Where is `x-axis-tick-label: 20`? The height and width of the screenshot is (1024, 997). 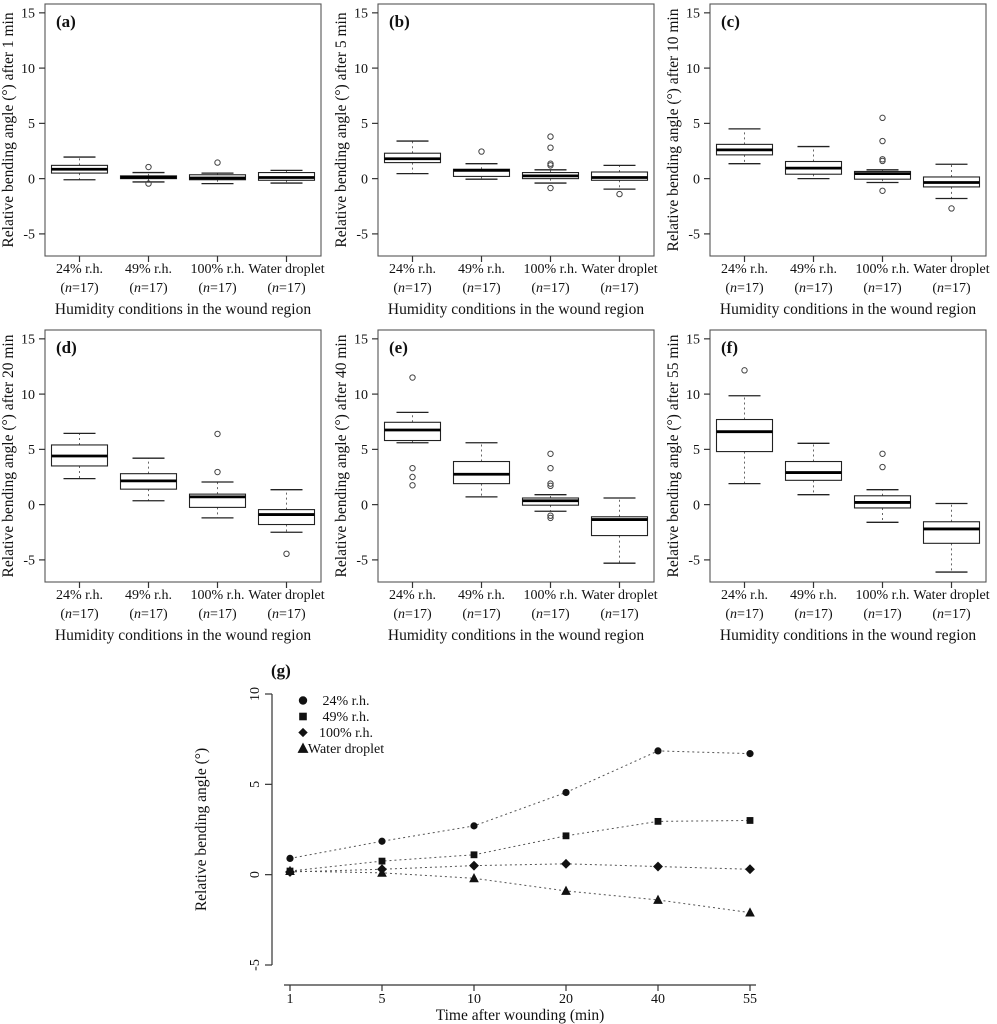
x-axis-tick-label: 20 is located at coordinates (566, 999).